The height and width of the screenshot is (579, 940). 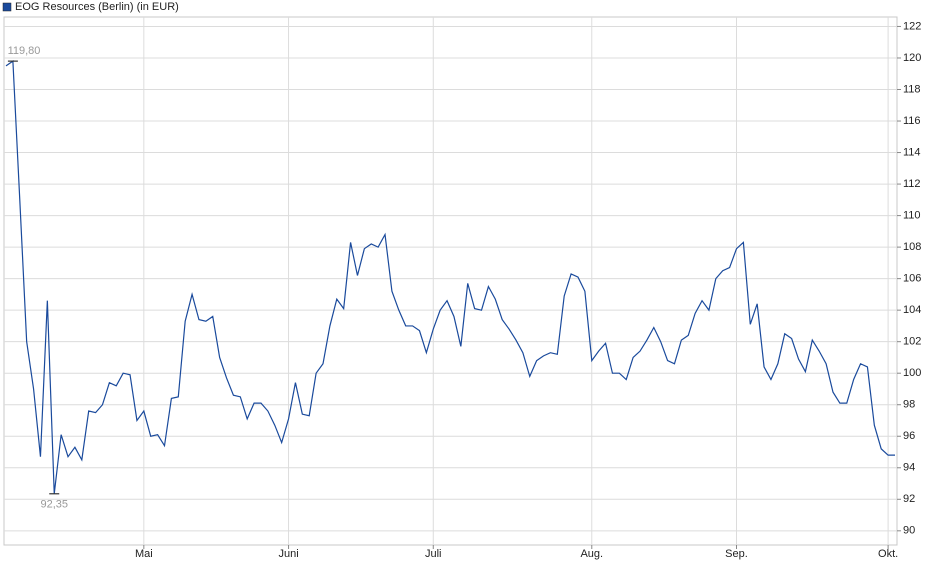 I want to click on y-tick-label: 116, so click(x=912, y=121).